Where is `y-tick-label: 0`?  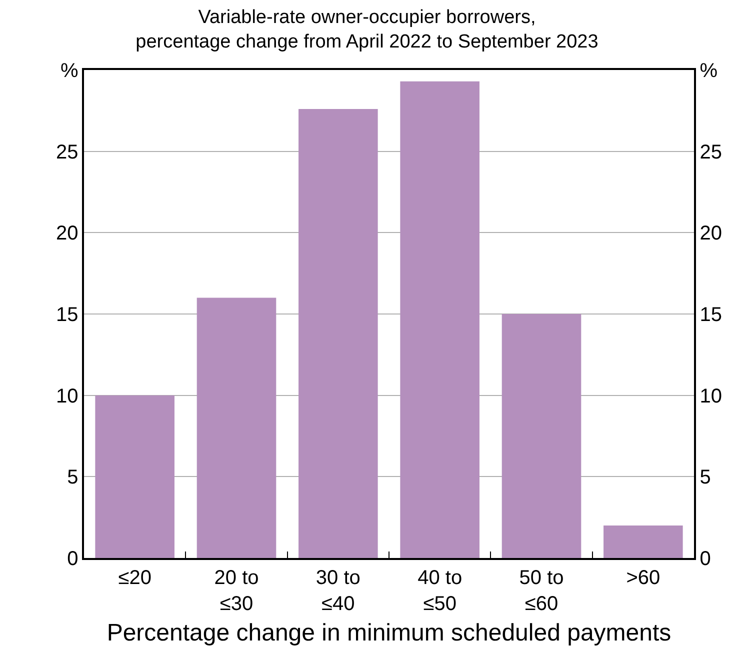
y-tick-label: 0 is located at coordinates (72, 559).